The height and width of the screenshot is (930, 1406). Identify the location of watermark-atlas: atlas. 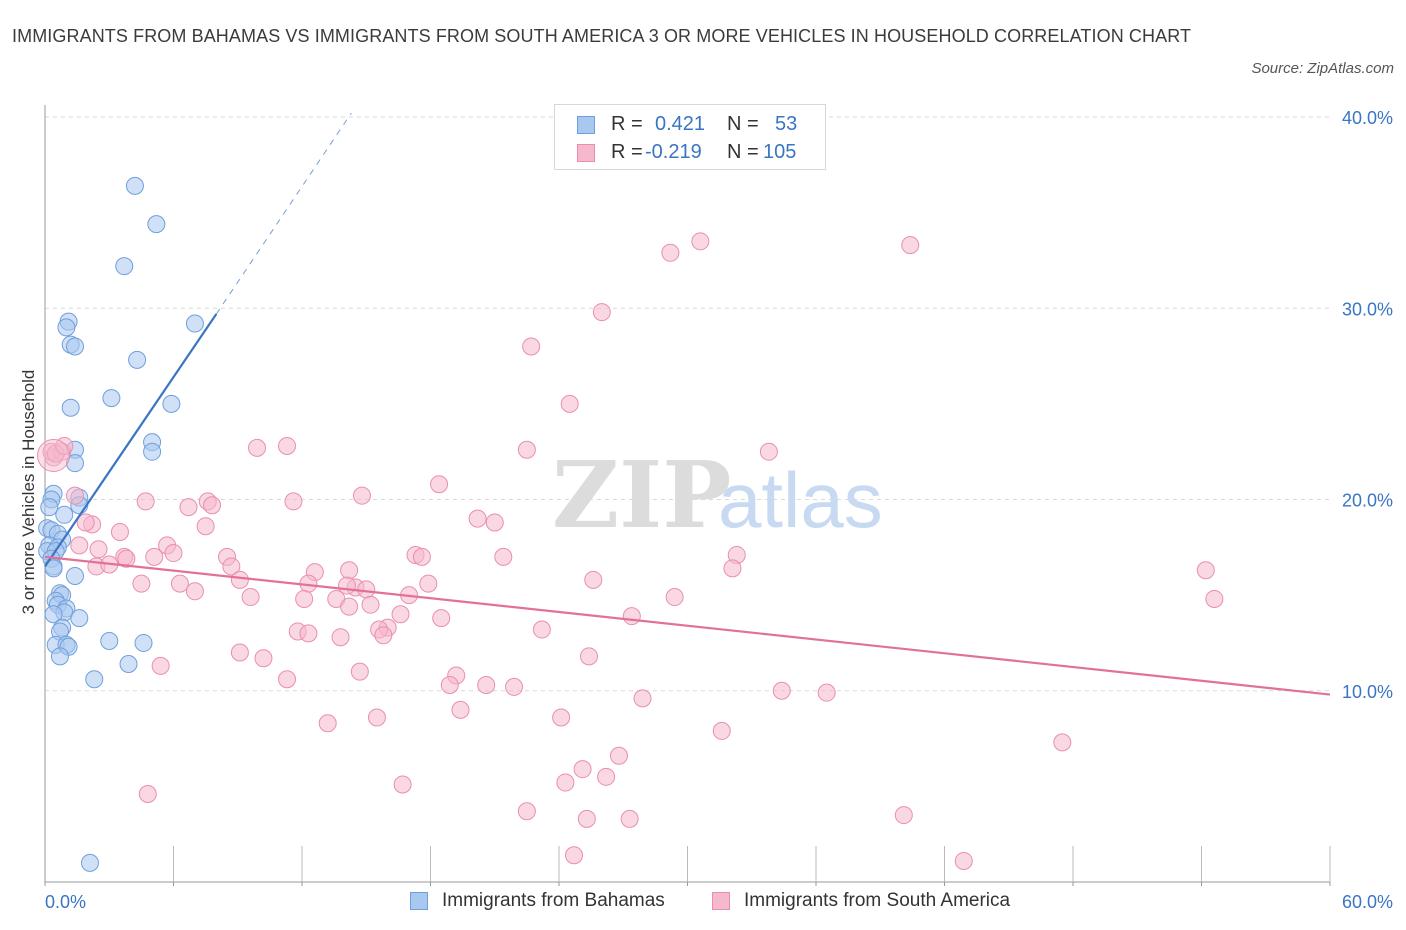
(800, 500).